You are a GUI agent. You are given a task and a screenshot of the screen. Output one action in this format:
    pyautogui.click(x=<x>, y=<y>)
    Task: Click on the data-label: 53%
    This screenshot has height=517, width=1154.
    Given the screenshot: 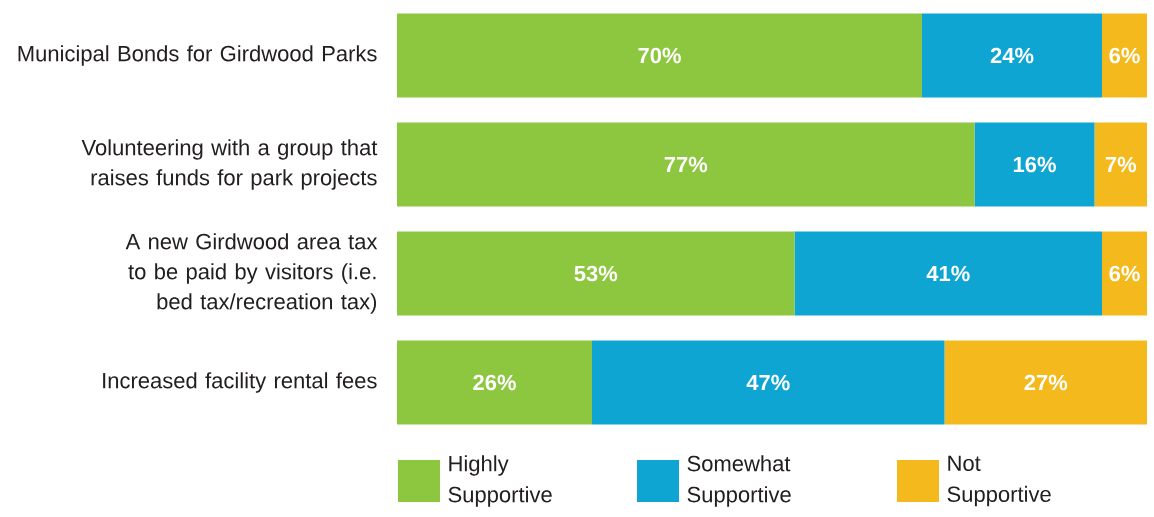 What is the action you would take?
    pyautogui.click(x=596, y=273)
    